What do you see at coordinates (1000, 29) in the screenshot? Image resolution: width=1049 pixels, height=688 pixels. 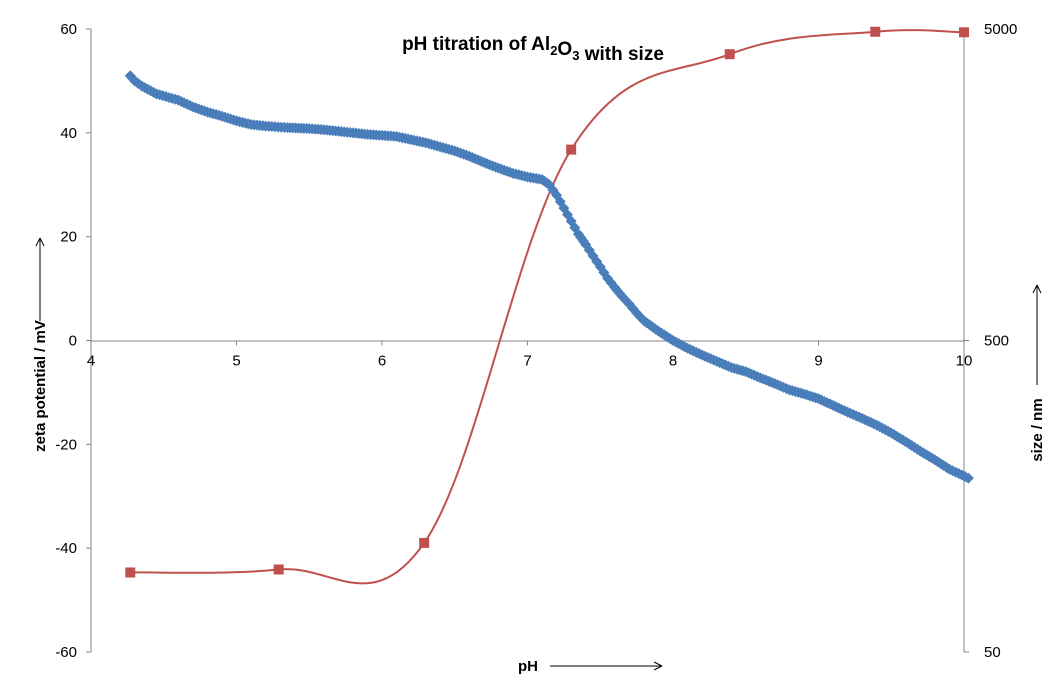 I see `y2-tick-label: 5000` at bounding box center [1000, 29].